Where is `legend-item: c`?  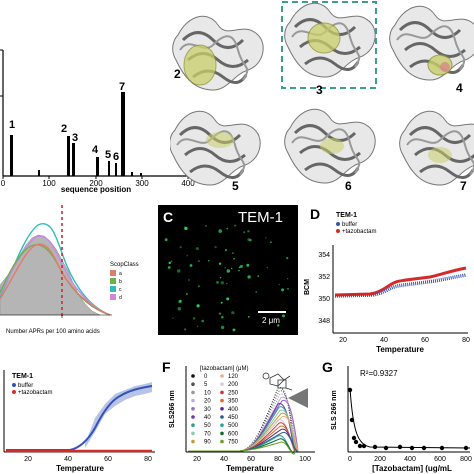
legend-item: c is located at coordinates (120, 290).